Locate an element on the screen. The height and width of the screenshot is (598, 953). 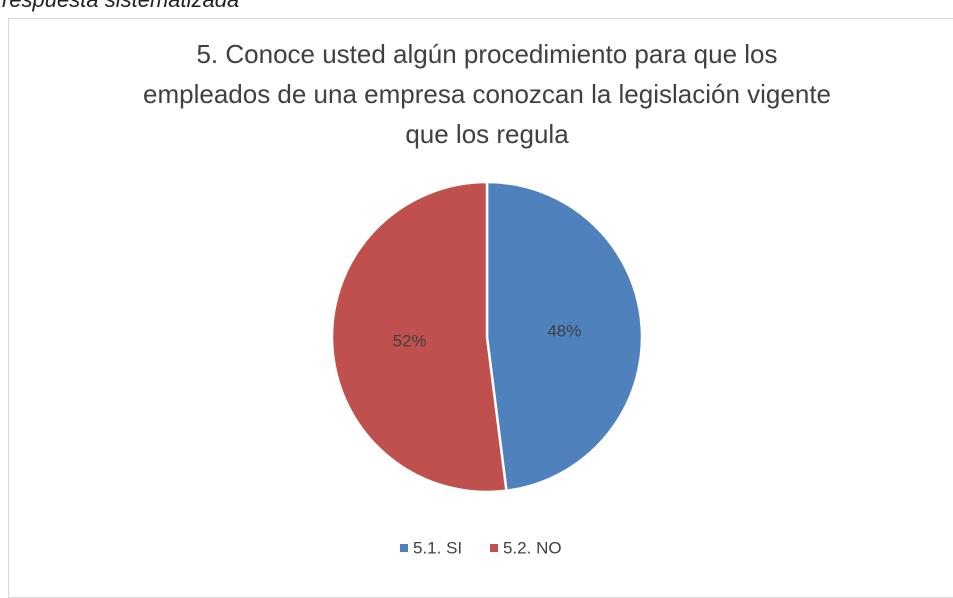
caption: respuesta sistematizada is located at coordinates (120, 6).